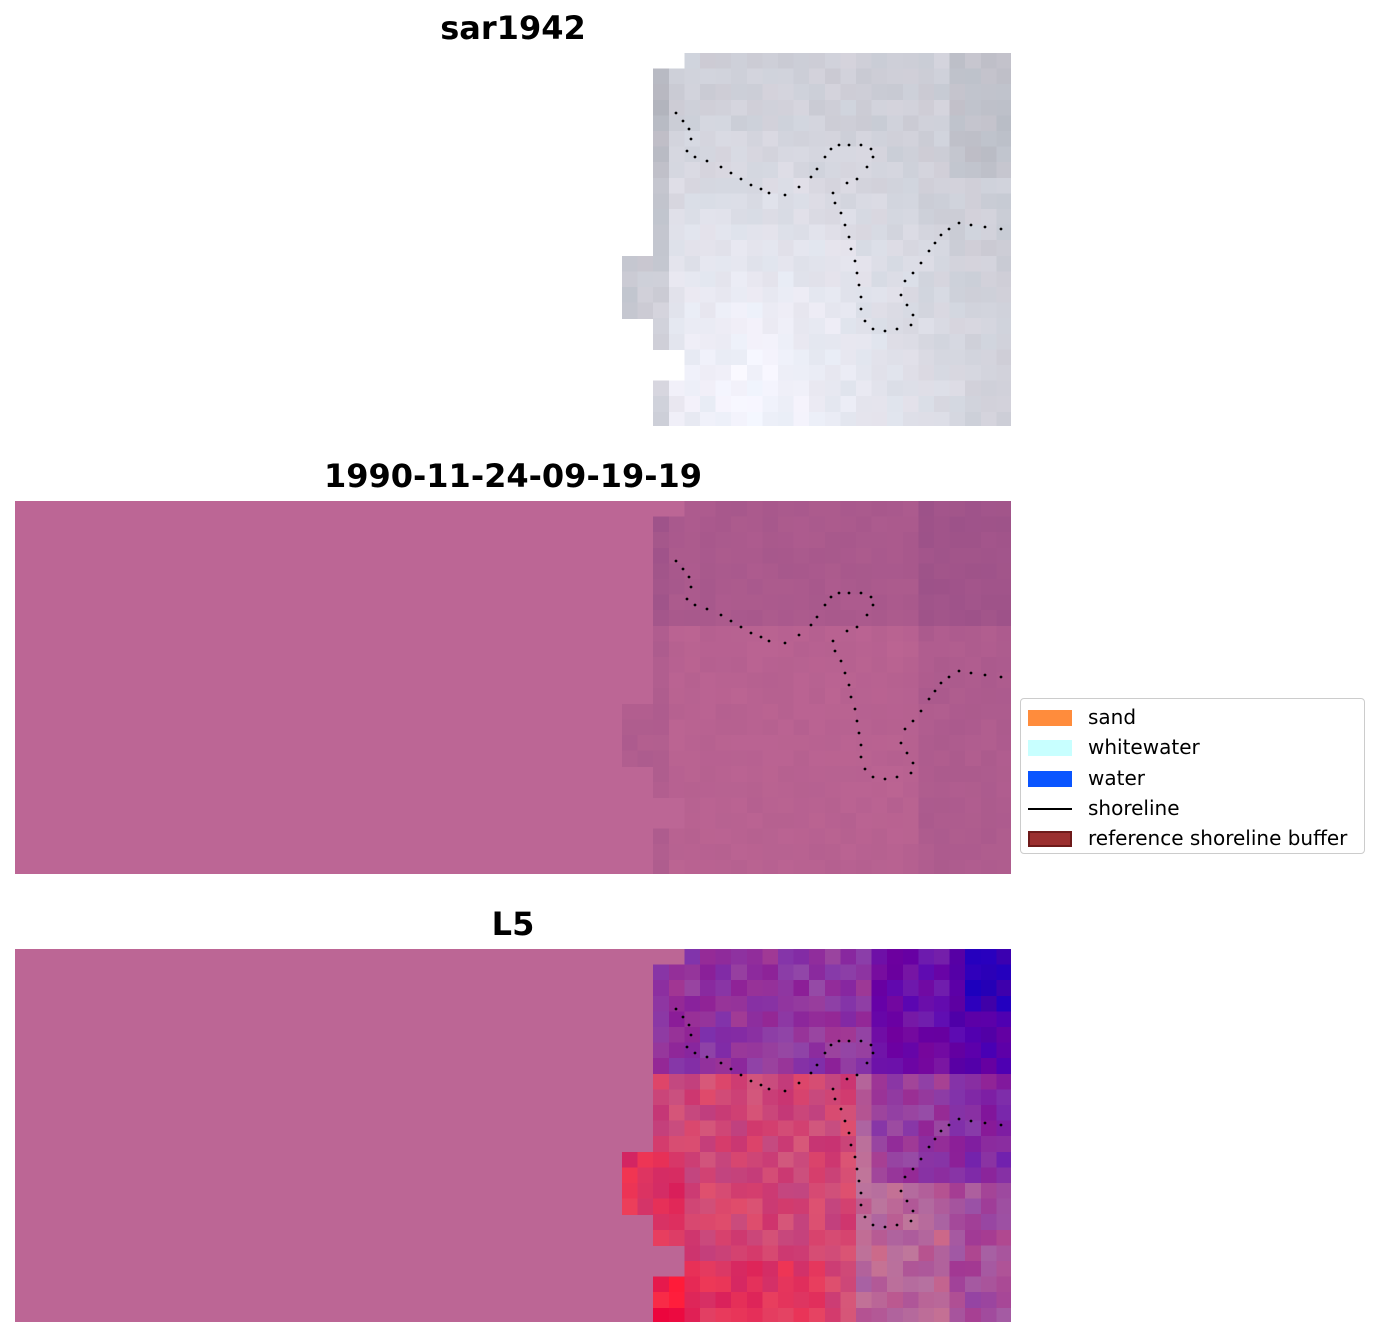 This screenshot has width=1381, height=1337. Describe the element at coordinates (1050, 748) in the screenshot. I see `whitewater-swatch-icon` at that location.